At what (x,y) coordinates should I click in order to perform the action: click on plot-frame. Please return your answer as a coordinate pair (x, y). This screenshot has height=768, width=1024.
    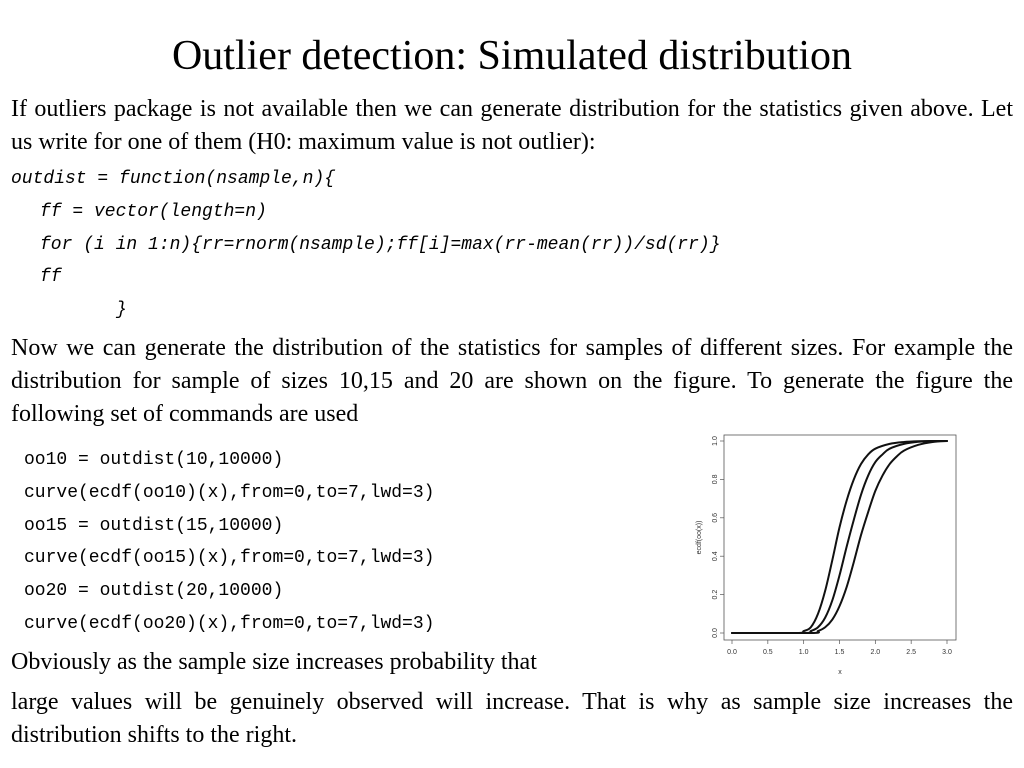
    Looking at the image, I should click on (840, 537).